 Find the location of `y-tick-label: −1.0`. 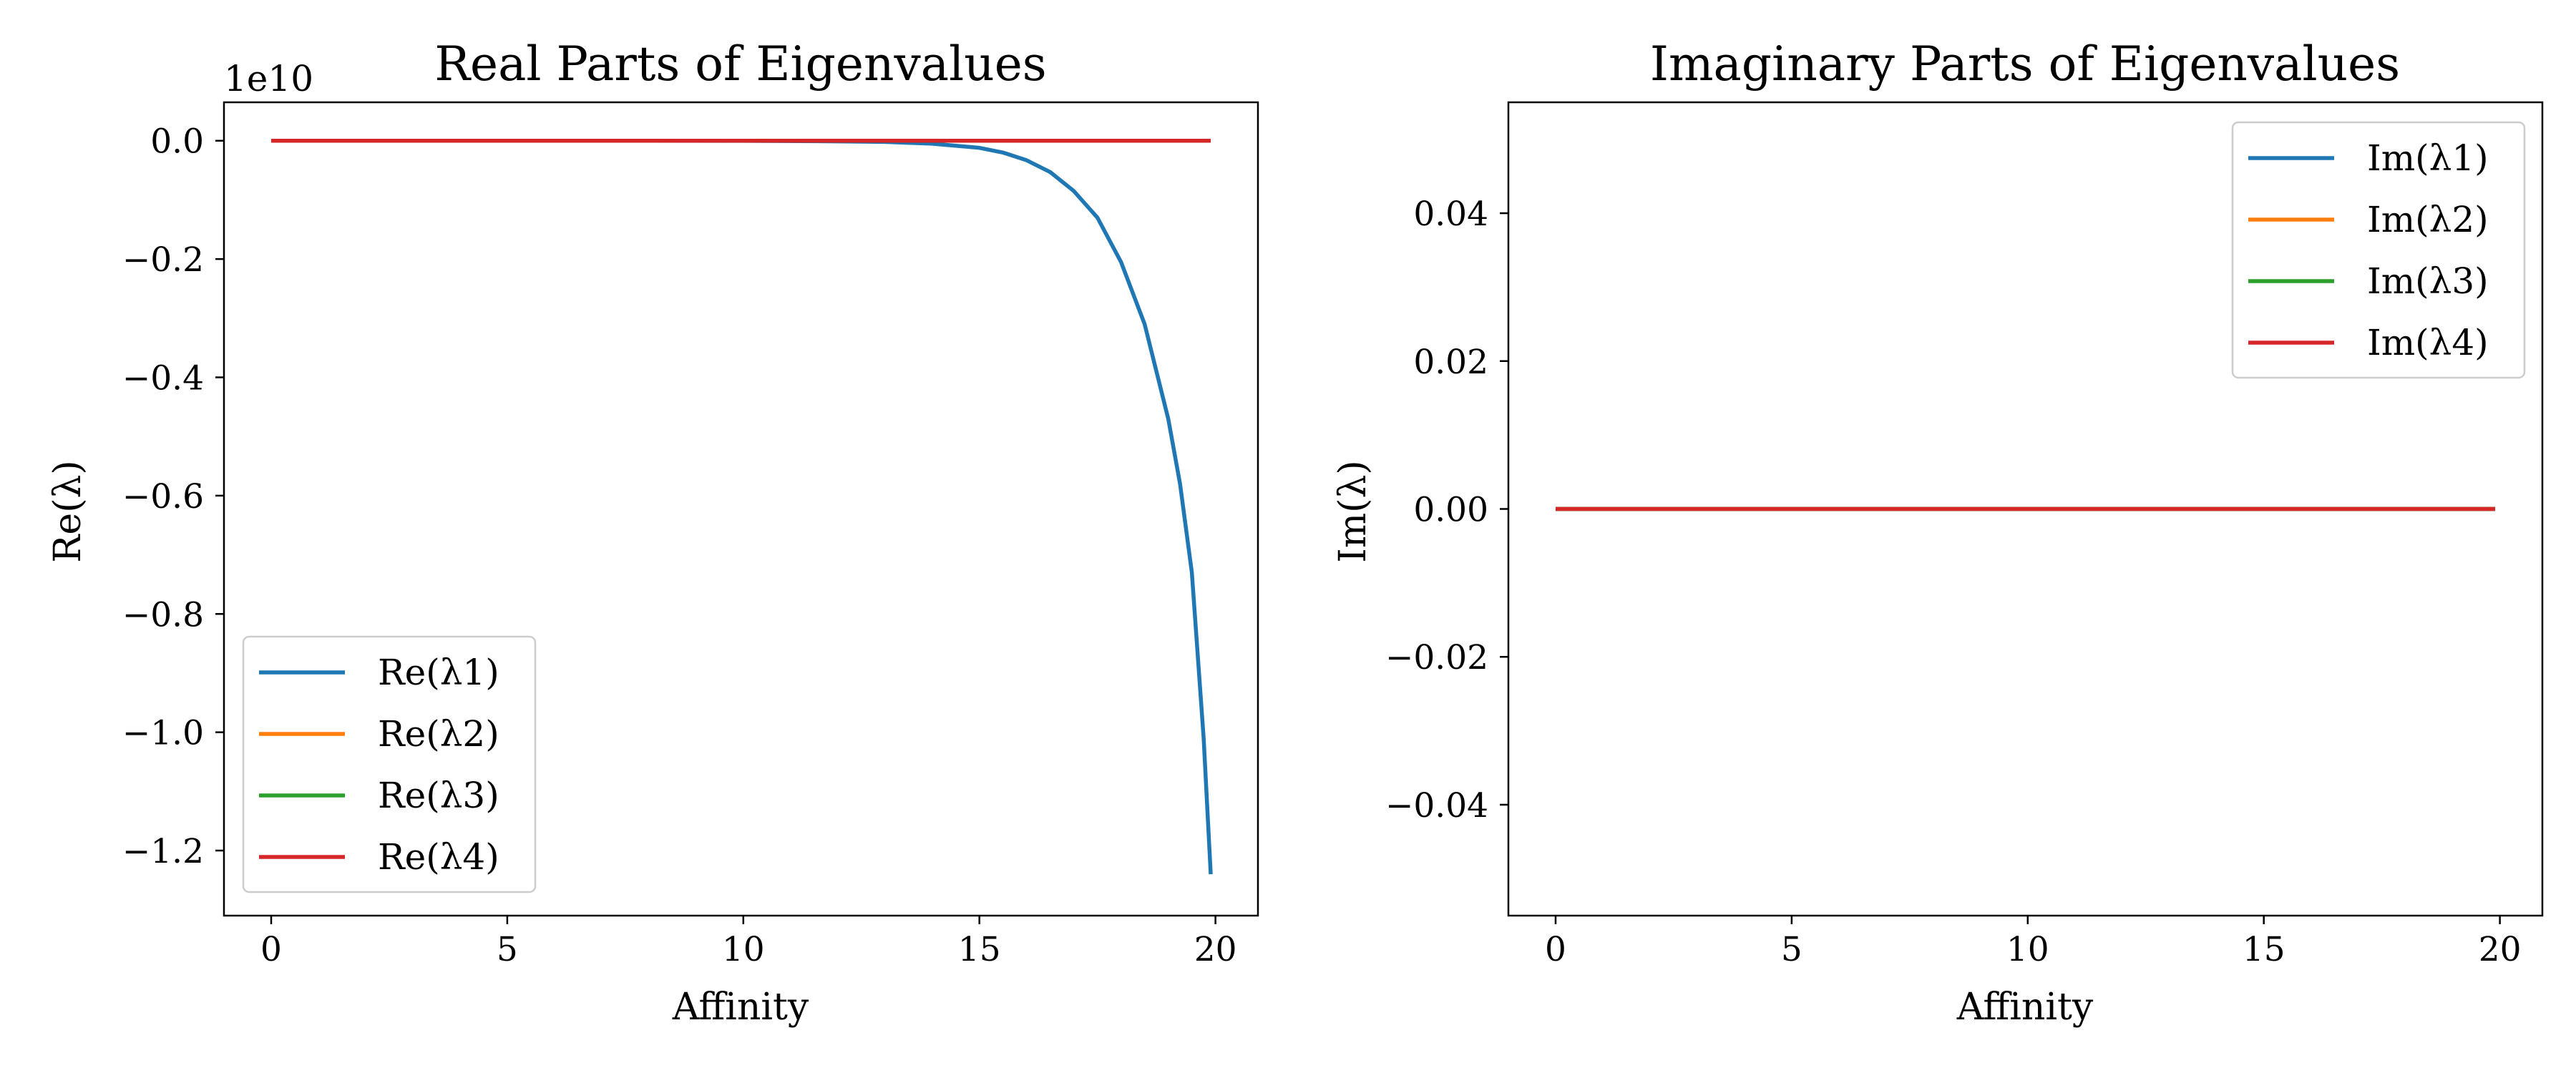

y-tick-label: −1.0 is located at coordinates (163, 734).